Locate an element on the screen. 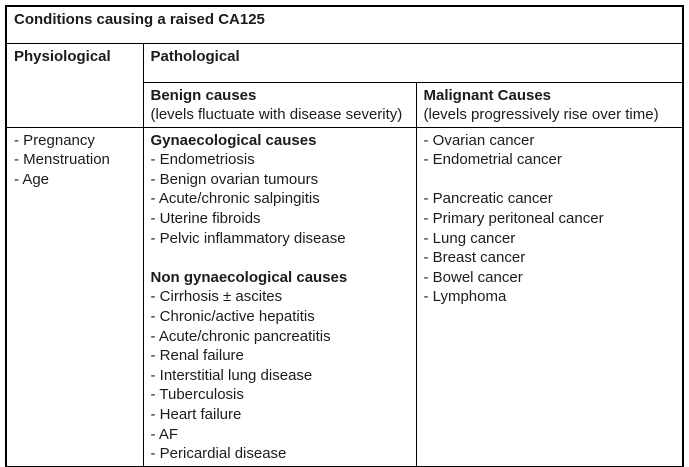  list-item: - AF is located at coordinates (164, 434).